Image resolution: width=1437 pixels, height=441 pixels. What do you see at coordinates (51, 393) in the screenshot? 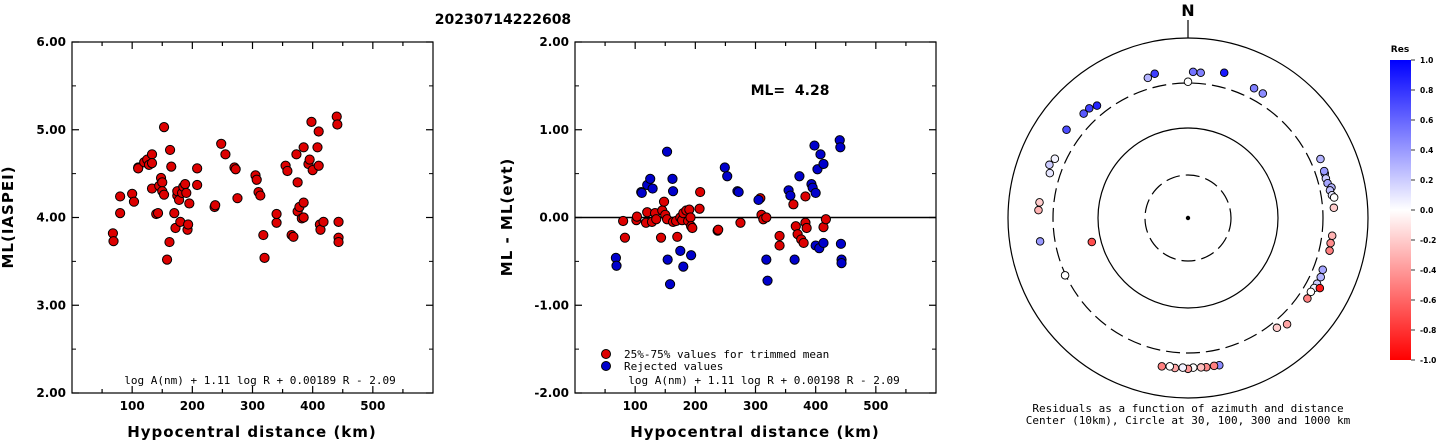
I see `y-tick-label: 2.00` at bounding box center [51, 393].